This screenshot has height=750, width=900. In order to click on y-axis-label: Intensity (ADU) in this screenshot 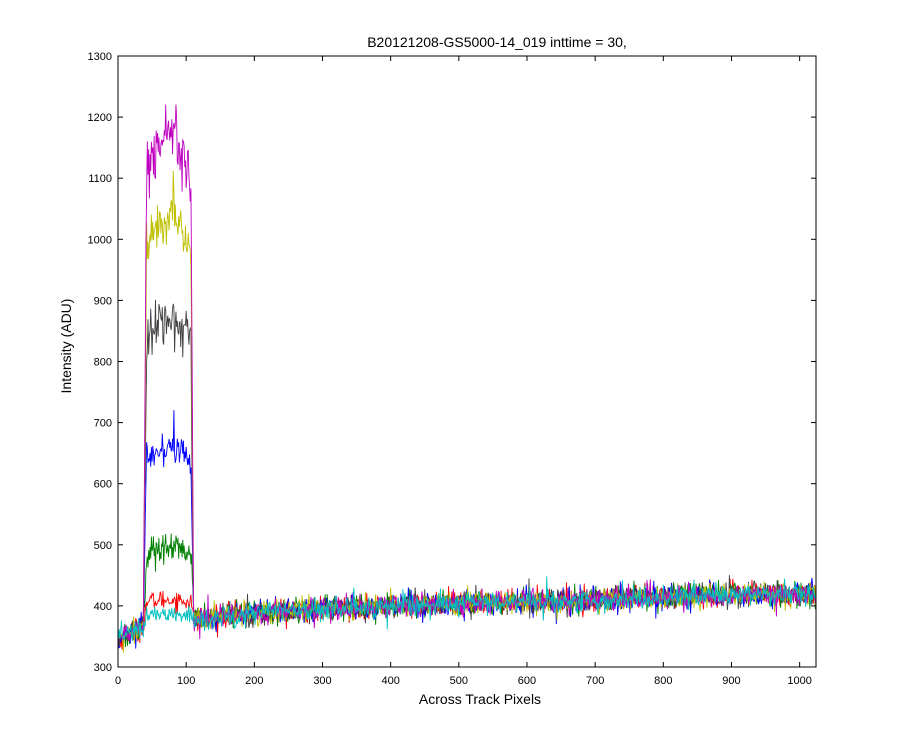, I will do `click(66, 346)`.